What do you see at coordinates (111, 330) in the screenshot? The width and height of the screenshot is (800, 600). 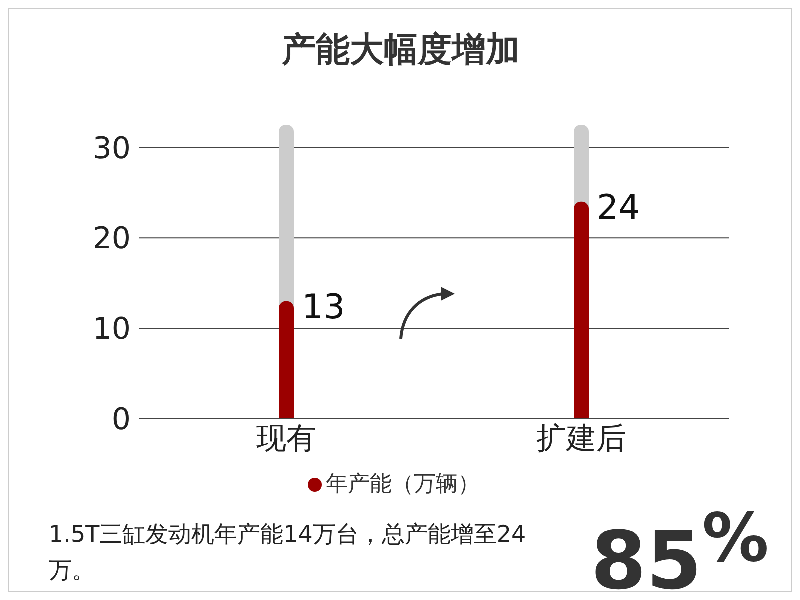 I see `y-tick-label: 10` at bounding box center [111, 330].